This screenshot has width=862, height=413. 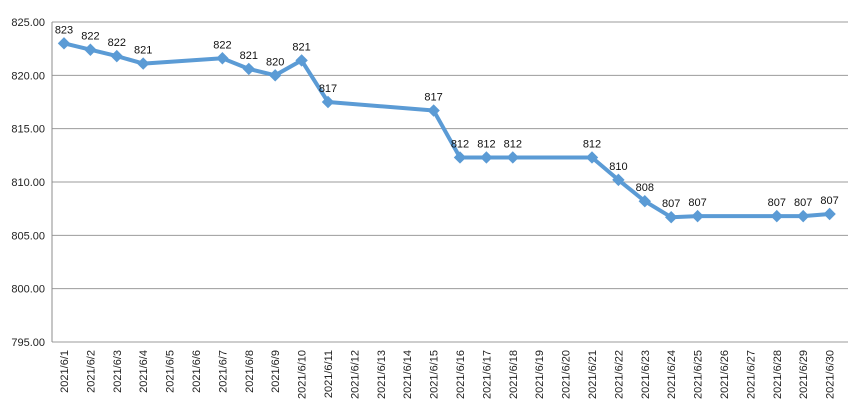 I want to click on x-tick-label: 2021/6/29, so click(x=804, y=374).